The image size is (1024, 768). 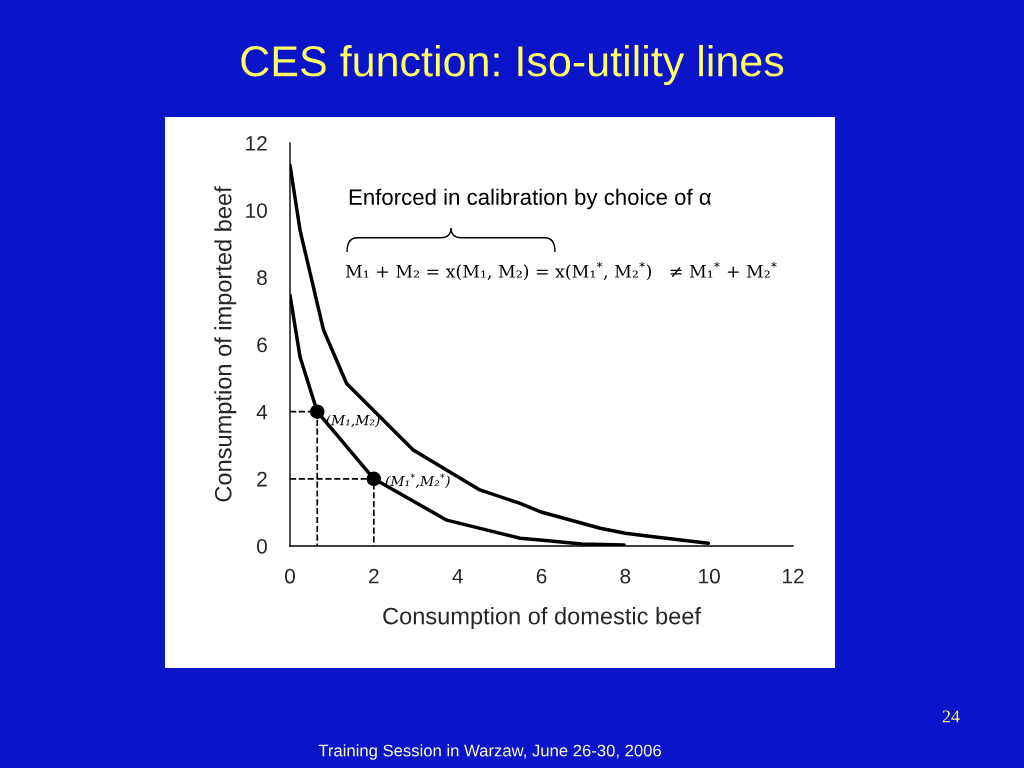 What do you see at coordinates (225, 344) in the screenshot?
I see `y-axis-title: Consumption of imported beef` at bounding box center [225, 344].